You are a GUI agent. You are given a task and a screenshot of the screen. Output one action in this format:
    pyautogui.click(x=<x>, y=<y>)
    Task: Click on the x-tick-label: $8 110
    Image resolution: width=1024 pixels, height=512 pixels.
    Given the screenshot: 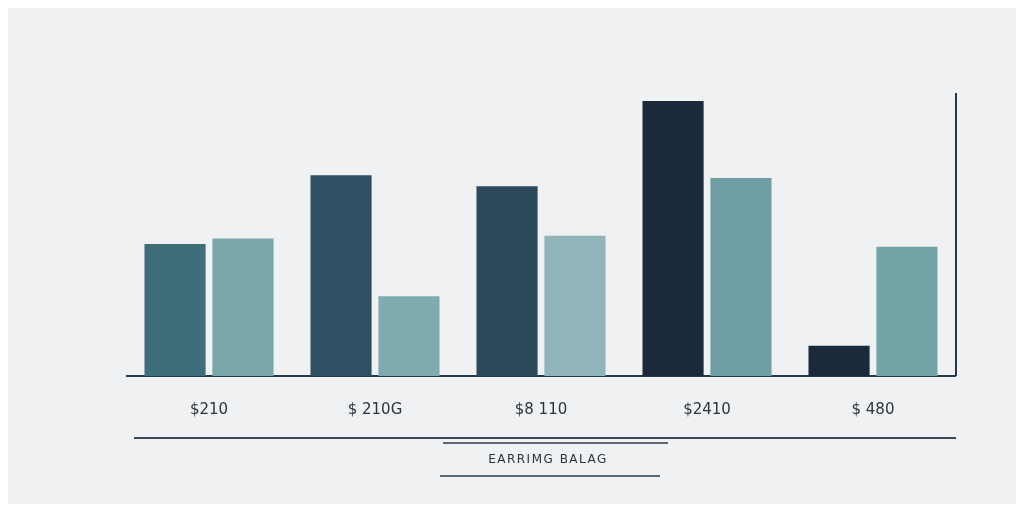 What is the action you would take?
    pyautogui.click(x=541, y=409)
    